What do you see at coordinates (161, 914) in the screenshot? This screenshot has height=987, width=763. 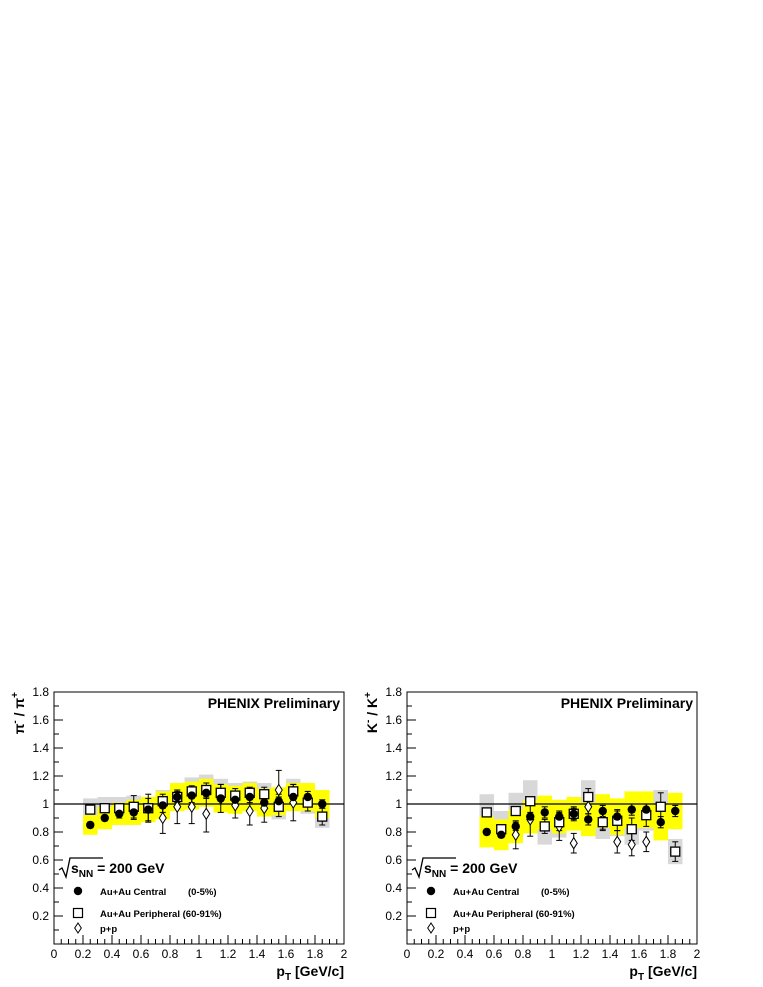 I see `legend-label: Au+Au Peripheral (60-91%)` at bounding box center [161, 914].